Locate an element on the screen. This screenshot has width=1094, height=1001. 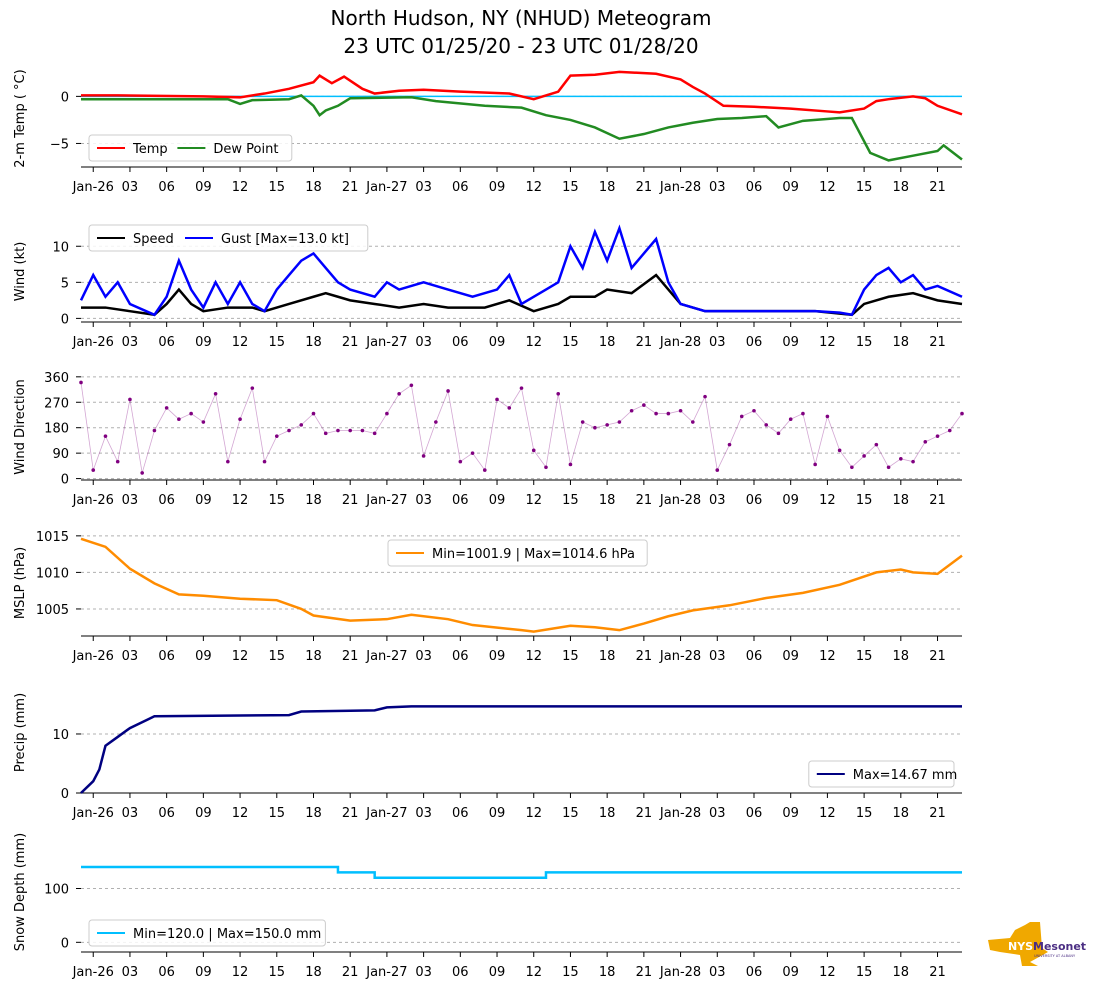
series-line-gust is located at coordinates (521, 270).